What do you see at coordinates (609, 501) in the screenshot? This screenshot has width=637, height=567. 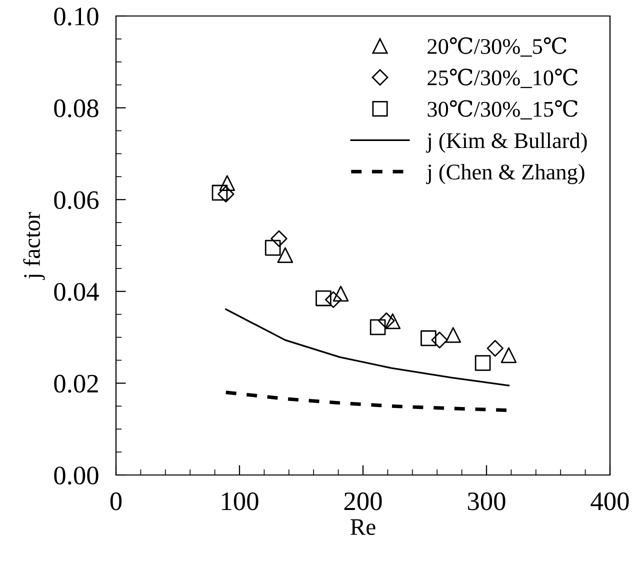 I see `x-tick-label: 400` at bounding box center [609, 501].